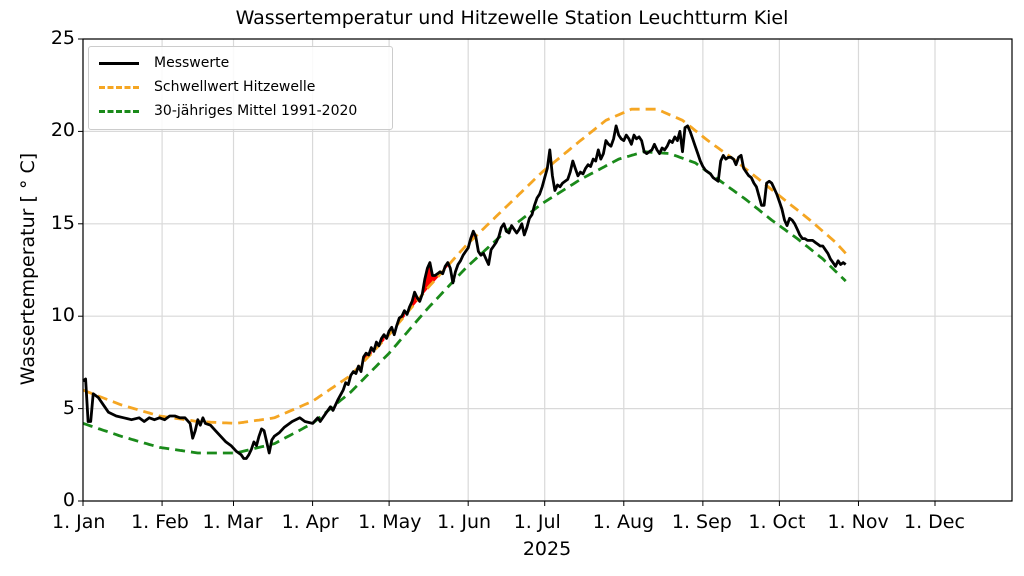  I want to click on x-tick-label: 1. Jun, so click(464, 522).